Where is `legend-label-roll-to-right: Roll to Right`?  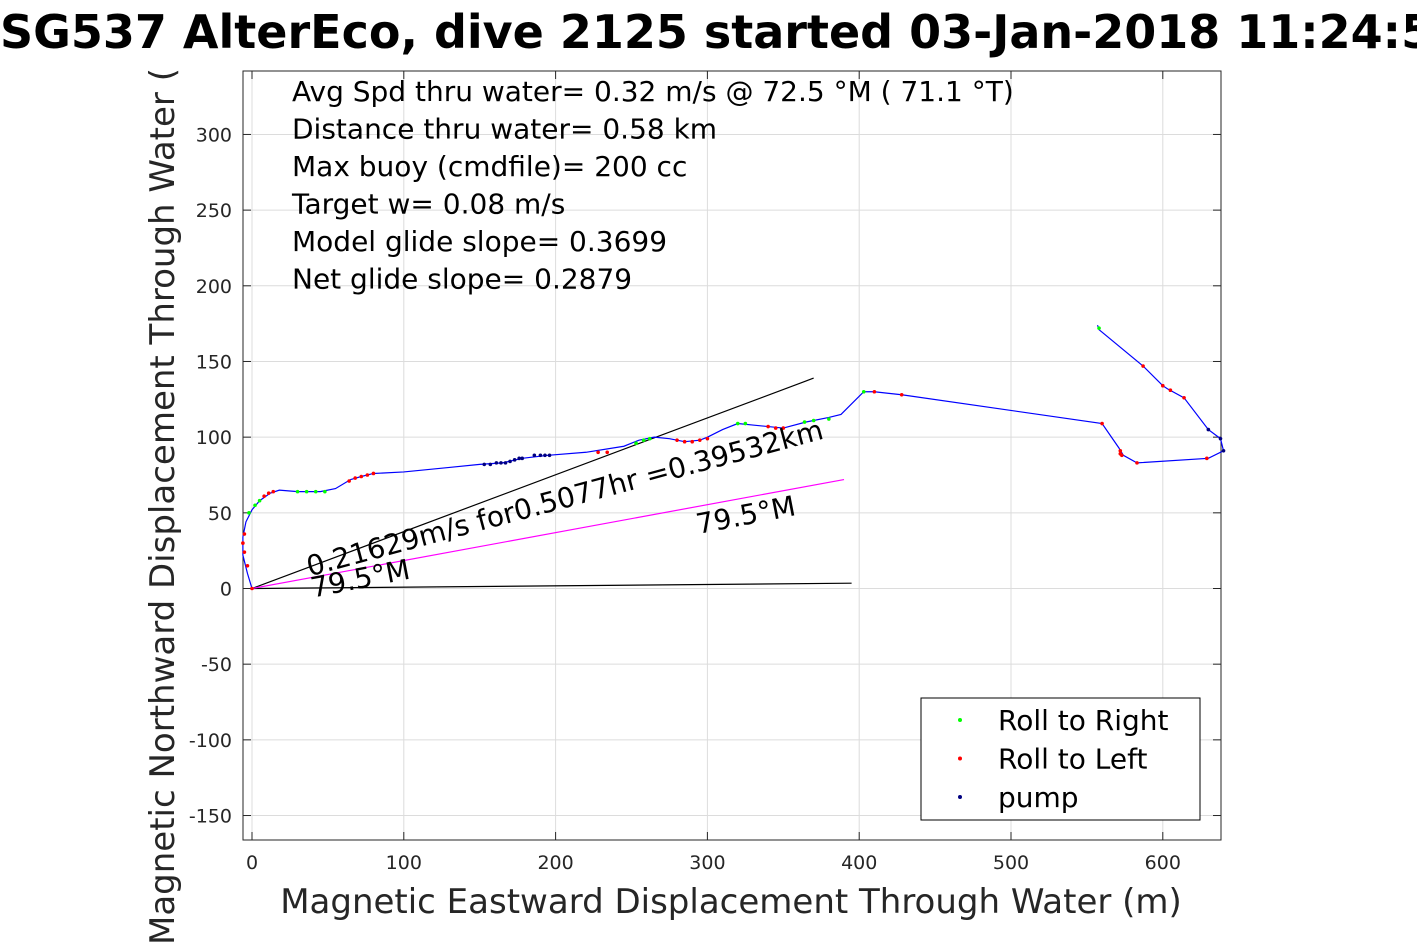 legend-label-roll-to-right: Roll to Right is located at coordinates (1083, 720).